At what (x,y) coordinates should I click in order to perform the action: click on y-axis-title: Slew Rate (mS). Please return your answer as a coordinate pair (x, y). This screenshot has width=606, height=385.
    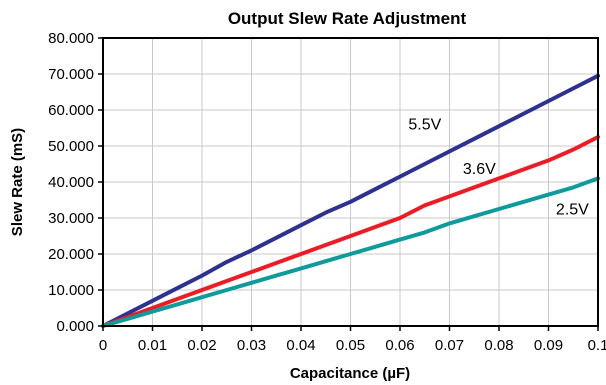
    Looking at the image, I should click on (17, 182).